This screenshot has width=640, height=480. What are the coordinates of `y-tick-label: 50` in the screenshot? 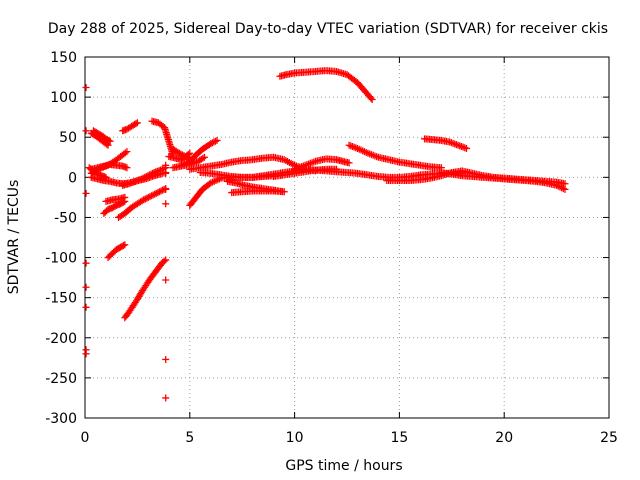 It's located at (68, 138).